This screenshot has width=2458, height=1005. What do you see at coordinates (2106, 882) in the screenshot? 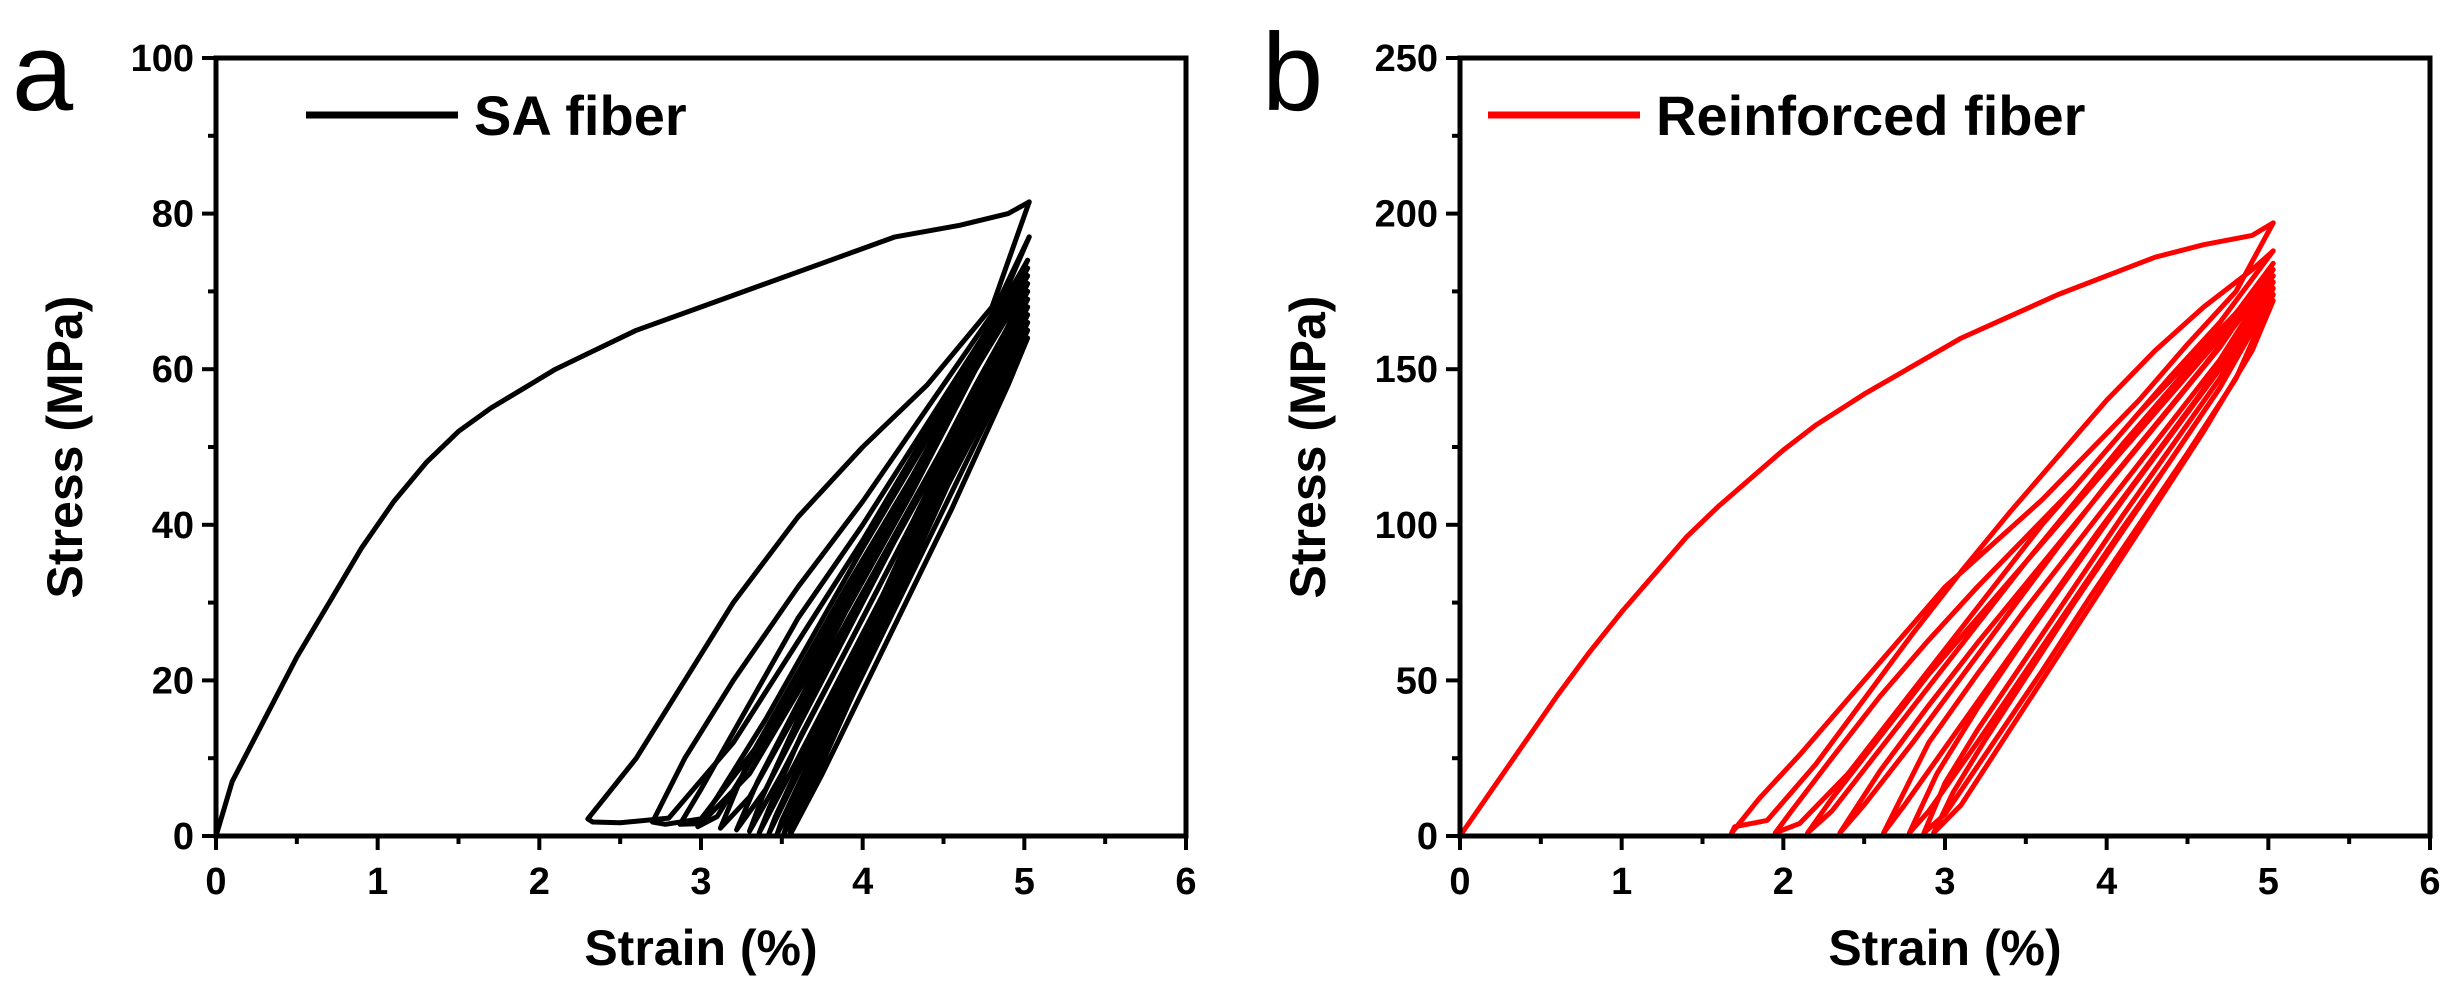
I see `panel-b-x-tick-label: 4` at bounding box center [2106, 882].